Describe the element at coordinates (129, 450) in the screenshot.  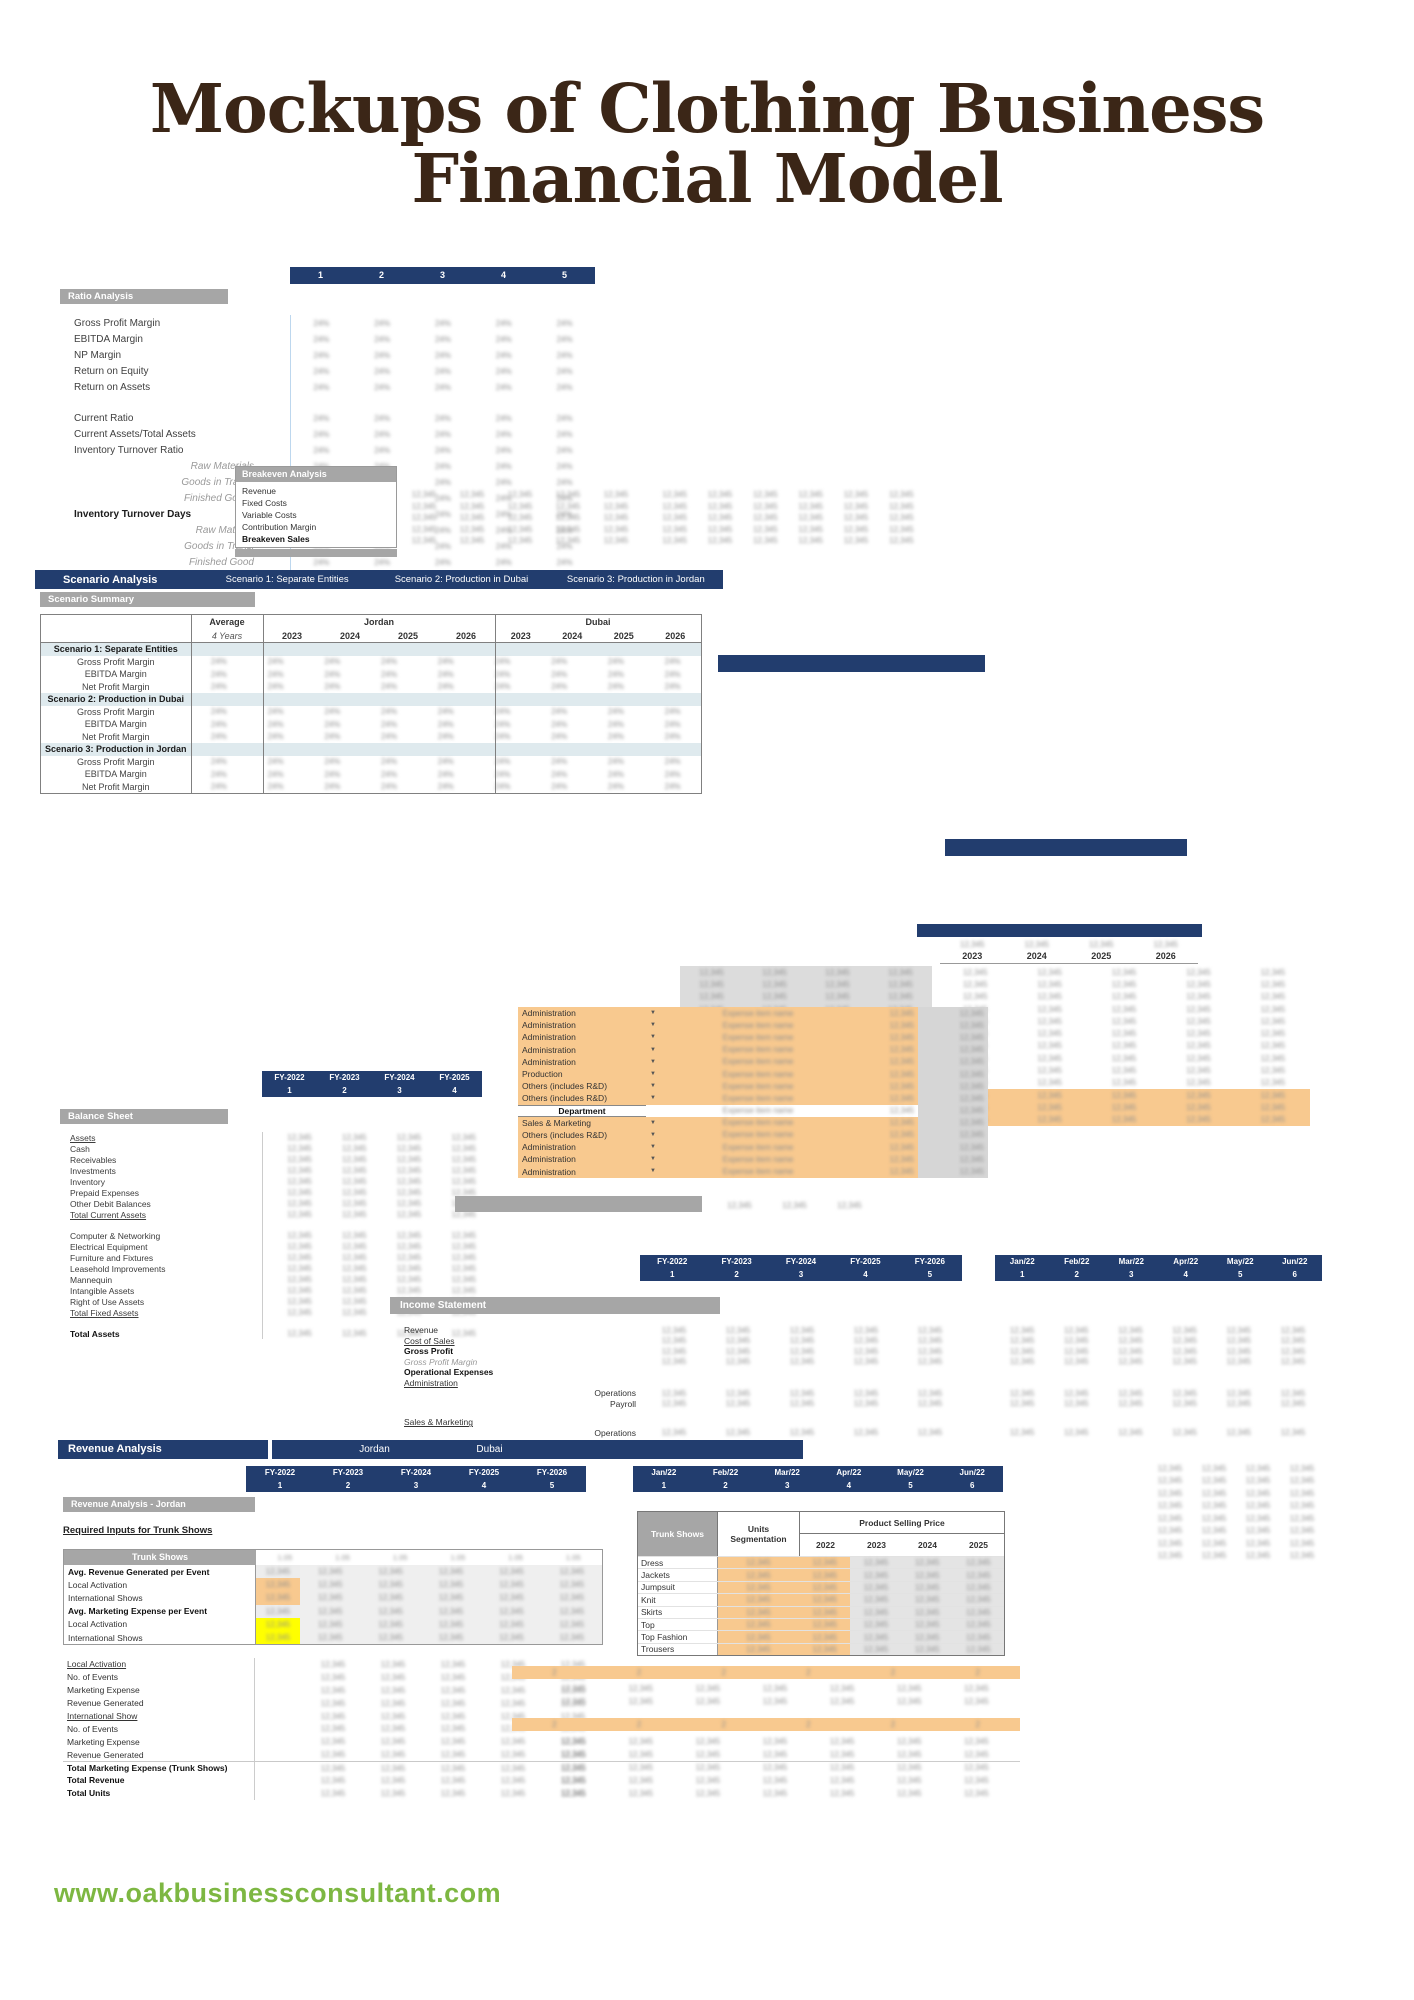
I see `row-label: Inventory Turnover Ratio` at that location.